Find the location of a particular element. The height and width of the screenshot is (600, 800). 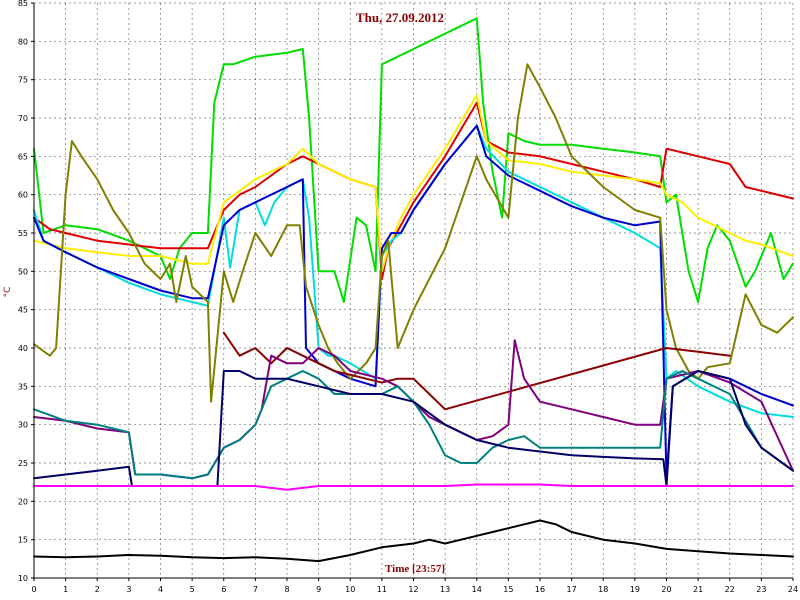

x-tick-label: 10 is located at coordinates (350, 589).